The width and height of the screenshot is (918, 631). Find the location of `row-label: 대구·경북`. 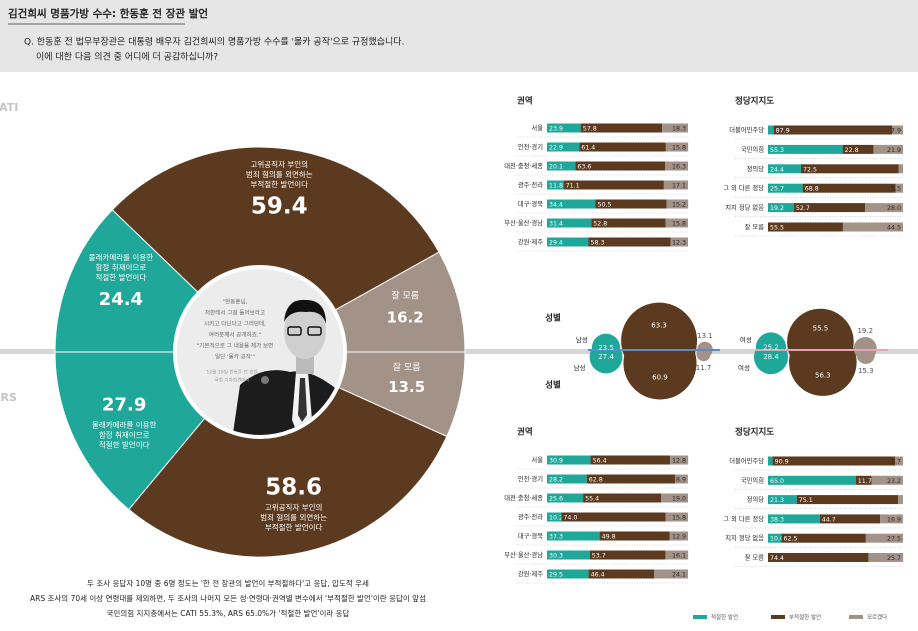

row-label: 대구·경북 is located at coordinates (530, 203).